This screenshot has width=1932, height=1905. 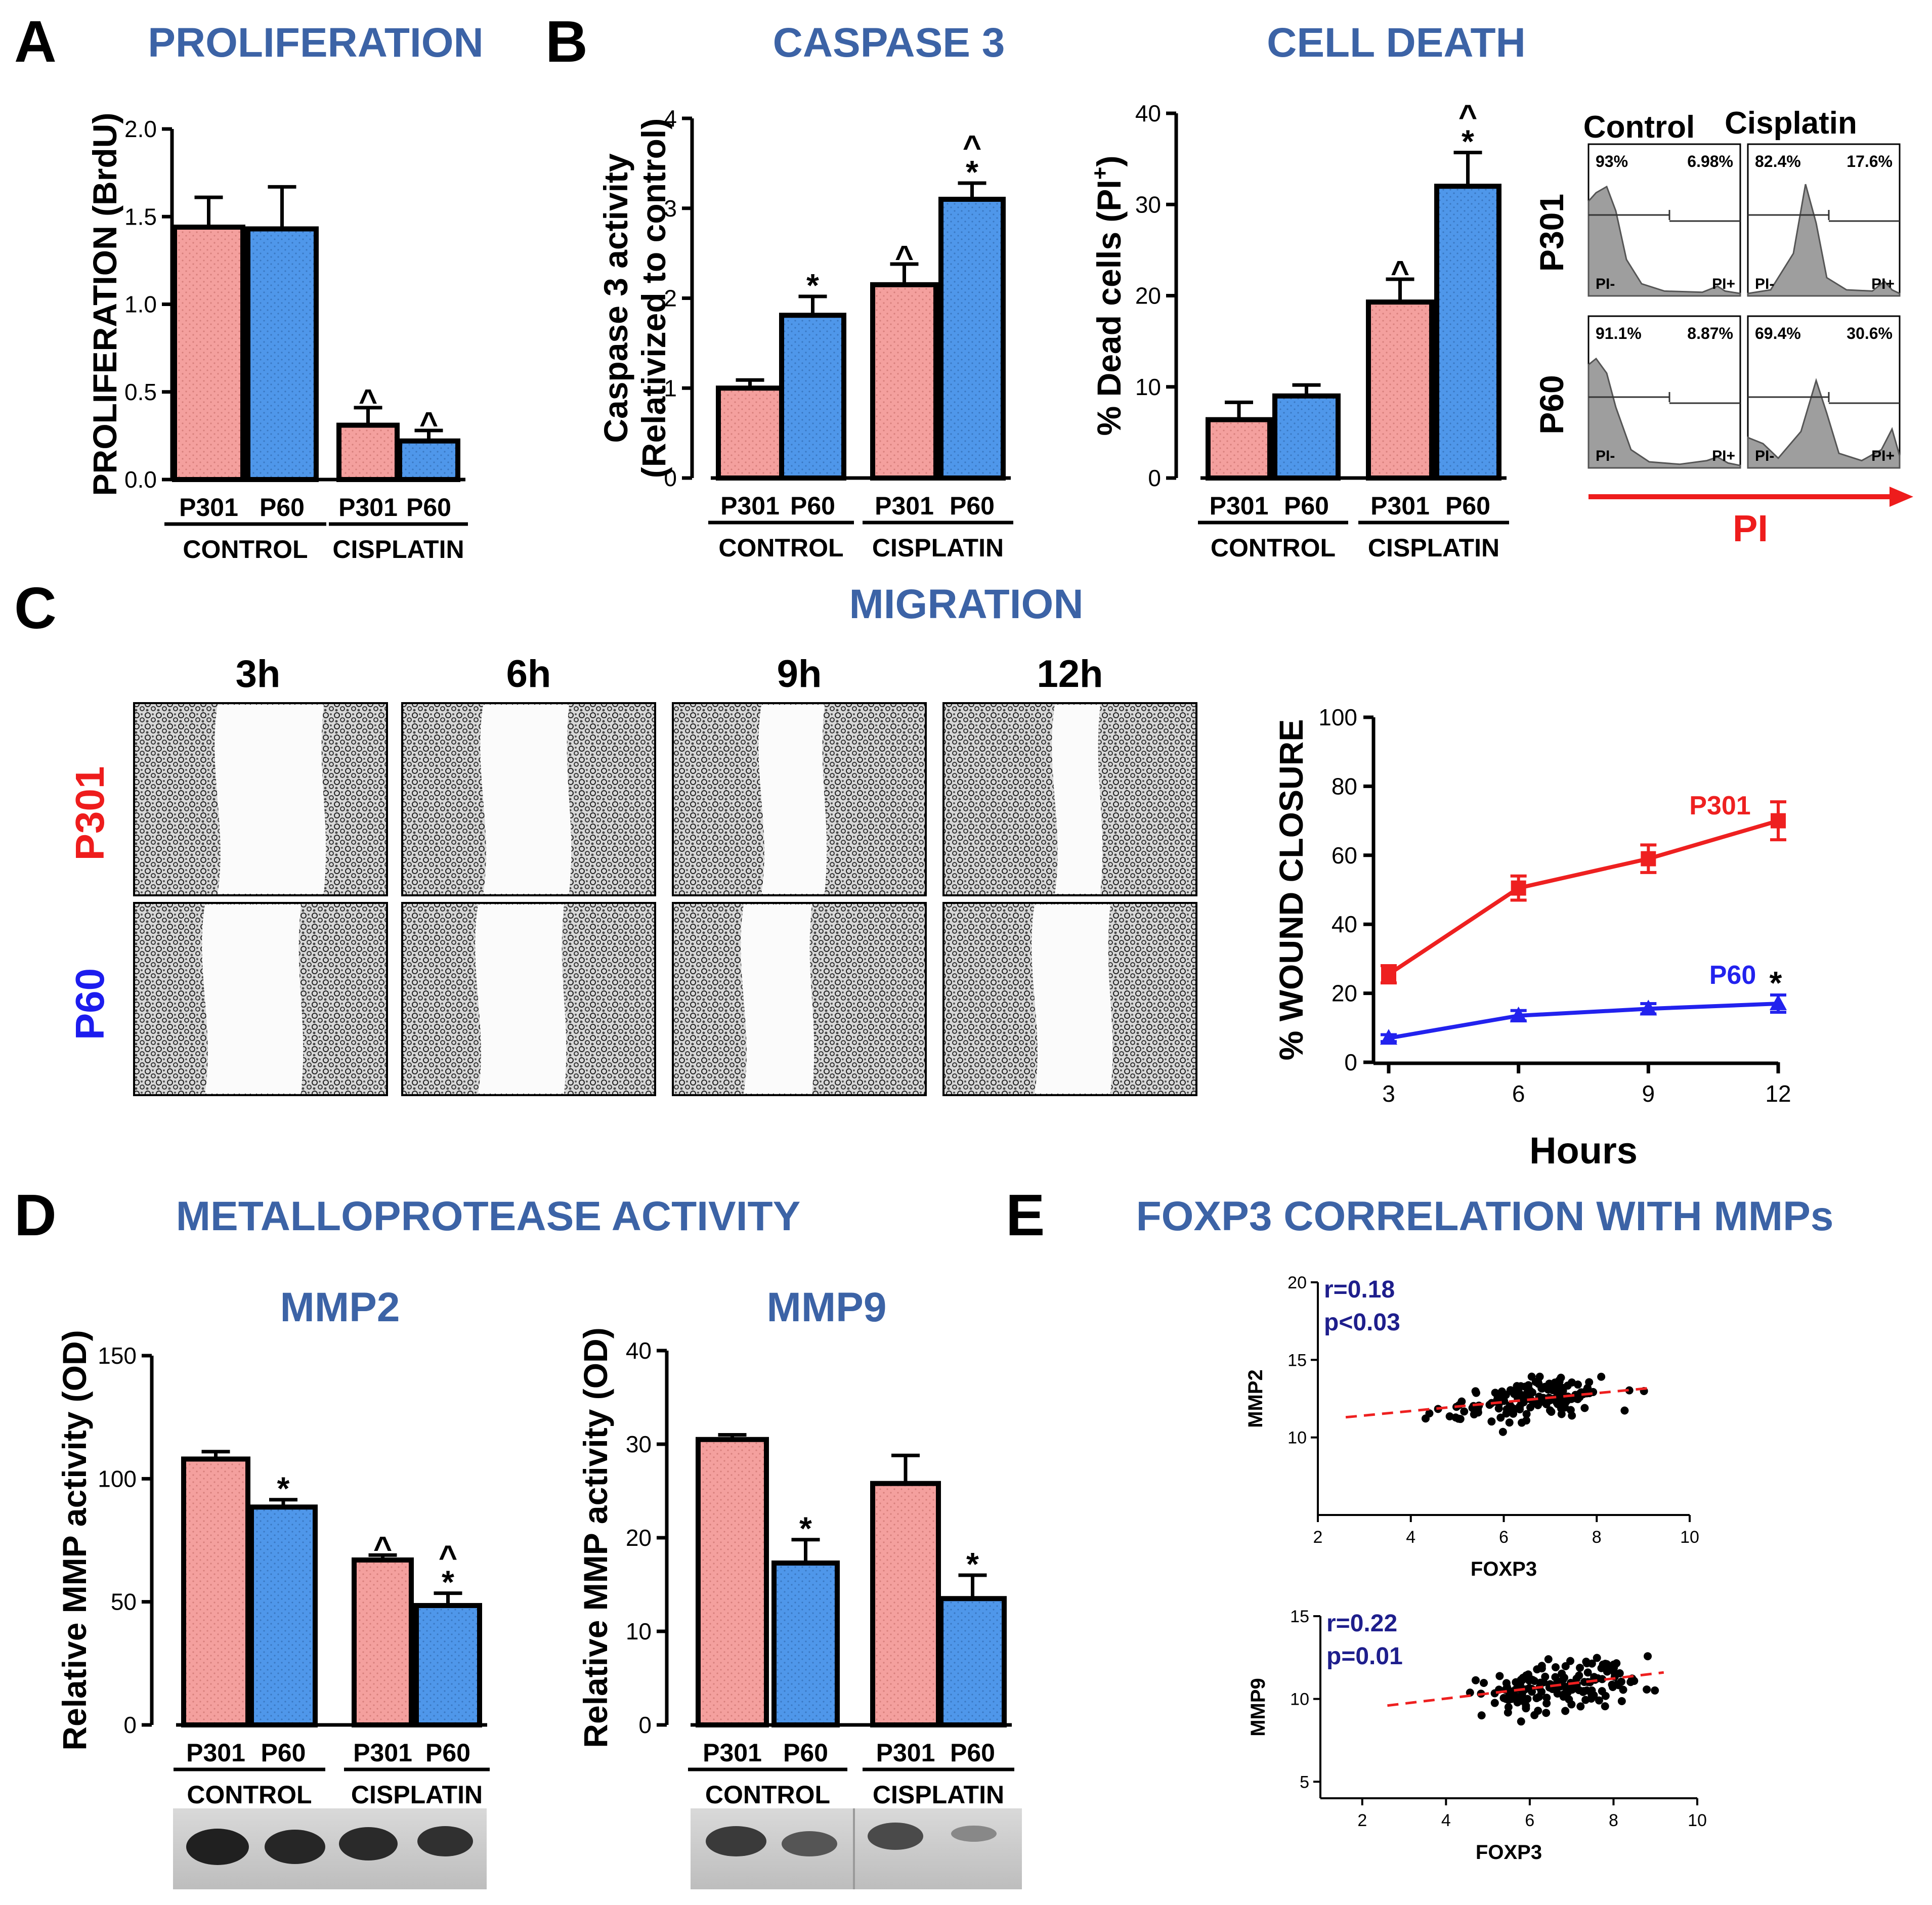 I want to click on y-tick-label: 50, so click(x=124, y=1602).